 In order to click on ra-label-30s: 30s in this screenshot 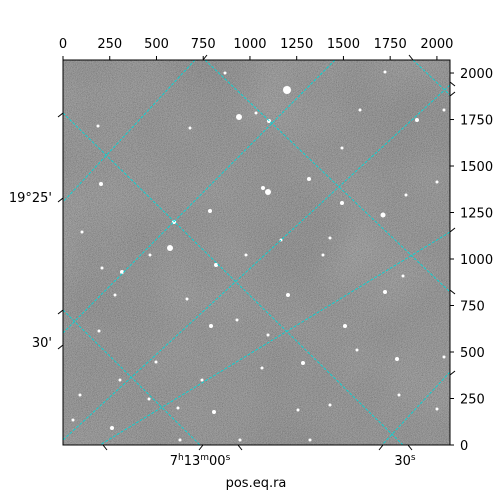, I will do `click(405, 461)`.